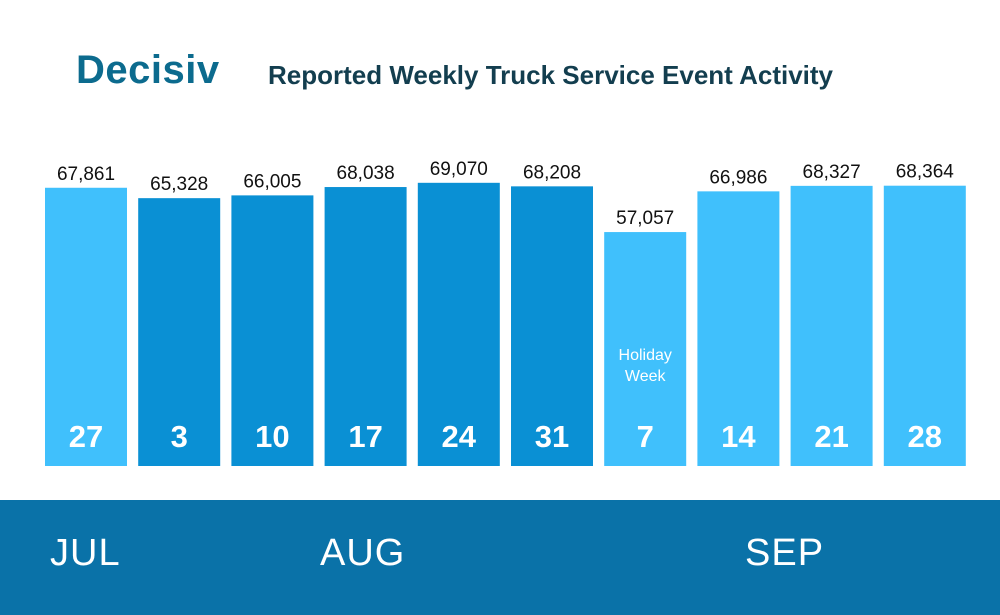 The width and height of the screenshot is (1000, 615). What do you see at coordinates (925, 172) in the screenshot?
I see `value-label-28: 68,364` at bounding box center [925, 172].